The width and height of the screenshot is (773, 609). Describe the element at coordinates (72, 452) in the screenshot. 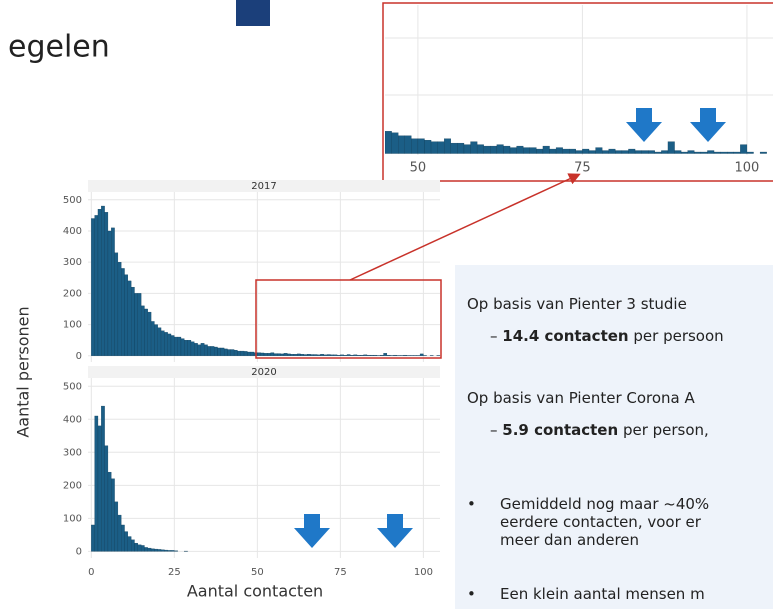

I see `y-tick-label: 300` at that location.